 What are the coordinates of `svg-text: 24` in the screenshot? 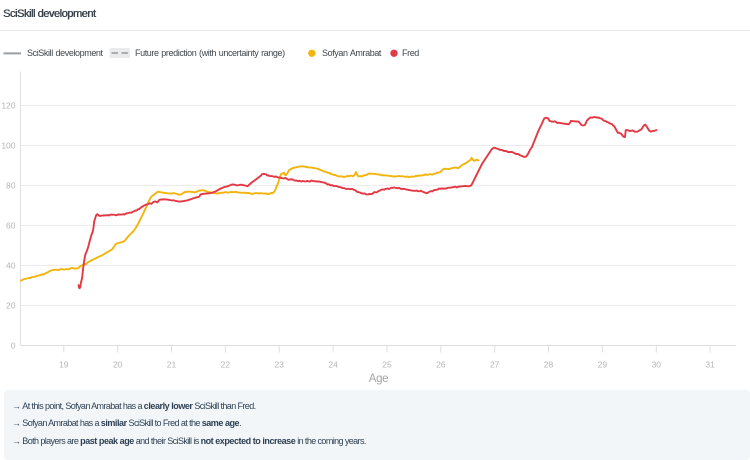 It's located at (333, 365).